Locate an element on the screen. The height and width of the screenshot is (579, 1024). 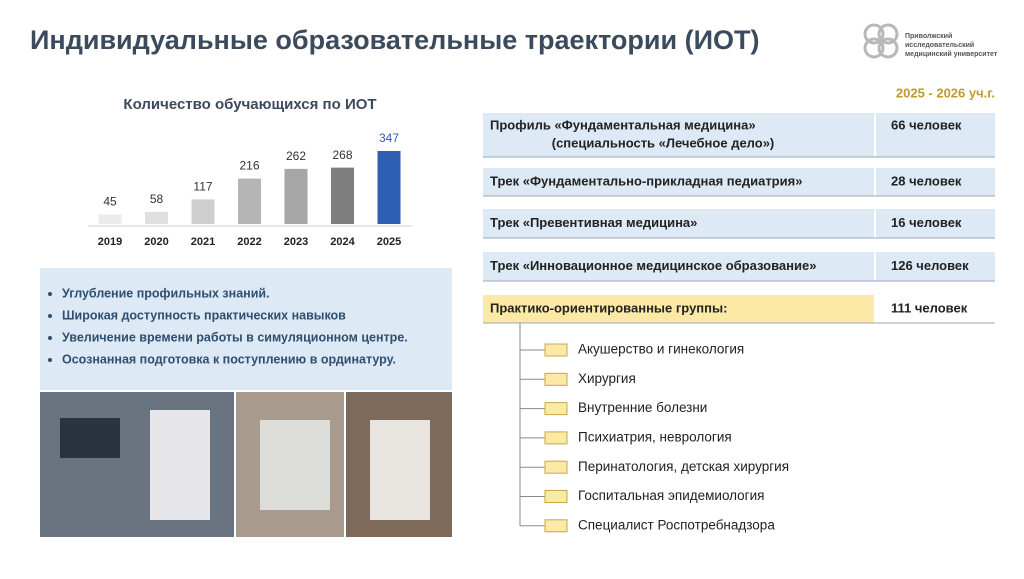
row-label: (специальность «Лечебное дело») is located at coordinates (663, 142).